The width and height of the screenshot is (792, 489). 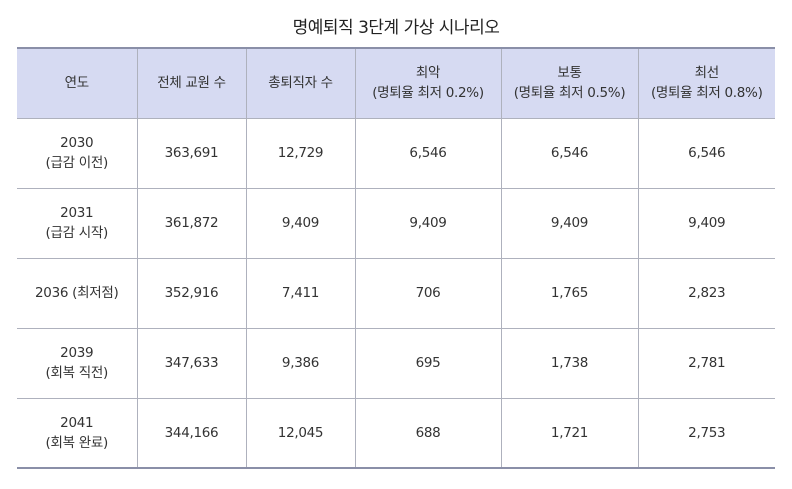 I want to click on year-cell: 2031 (급감 시작), so click(x=77, y=223).